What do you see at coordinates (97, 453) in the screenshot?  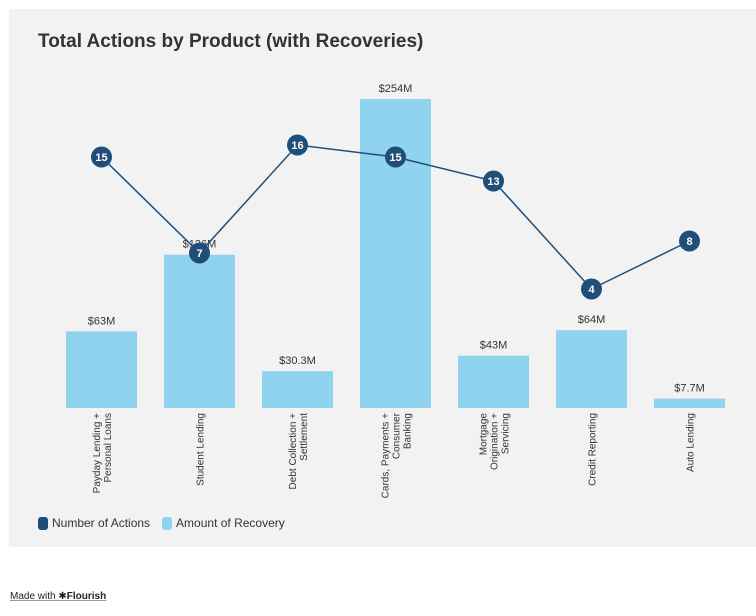 I see `x-tick-label-line: Payday Lending +` at bounding box center [97, 453].